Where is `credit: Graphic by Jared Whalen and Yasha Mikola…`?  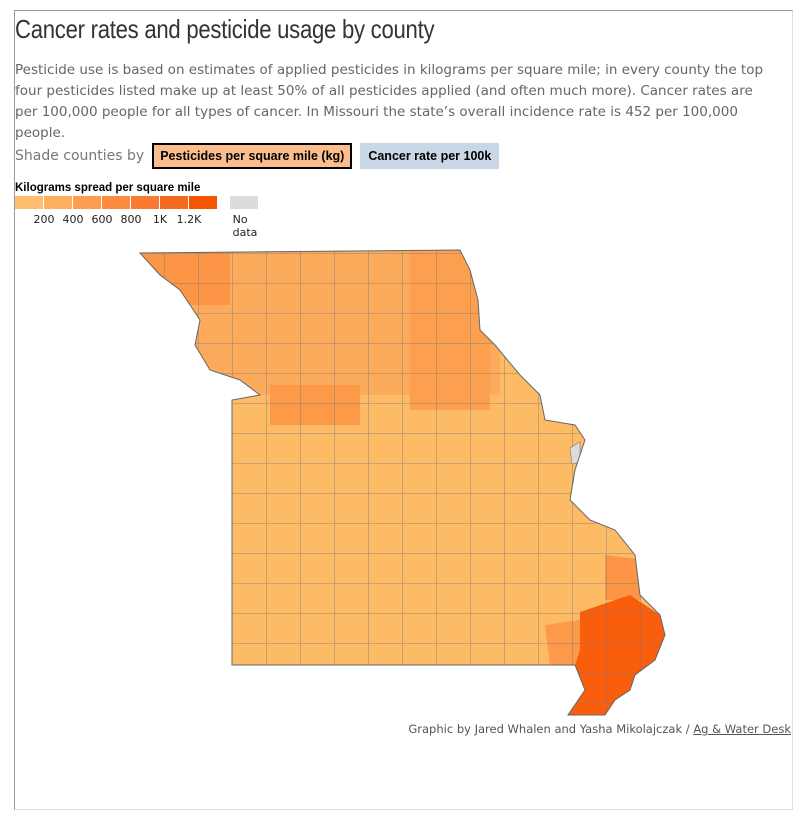 credit: Graphic by Jared Whalen and Yasha Mikola… is located at coordinates (599, 729).